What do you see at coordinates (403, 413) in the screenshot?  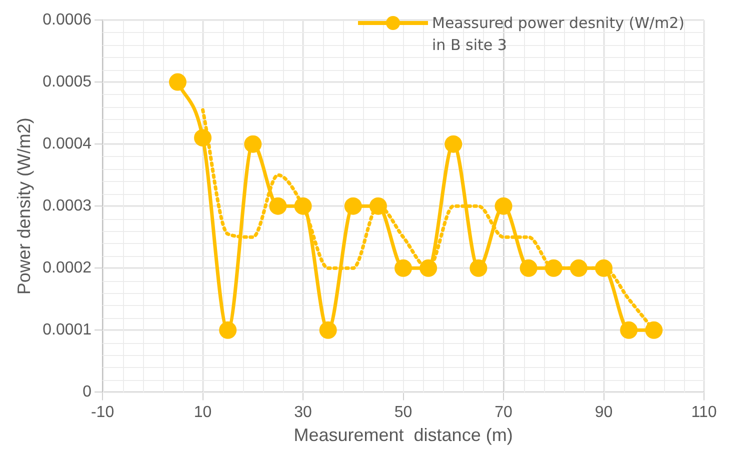 I see `x-tick-label: 50` at bounding box center [403, 413].